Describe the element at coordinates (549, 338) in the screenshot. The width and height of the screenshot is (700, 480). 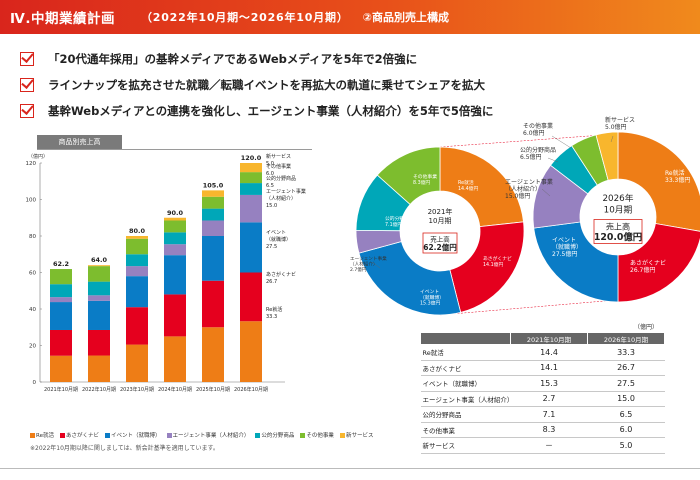
I see `table-header: 2021年10月期` at that location.